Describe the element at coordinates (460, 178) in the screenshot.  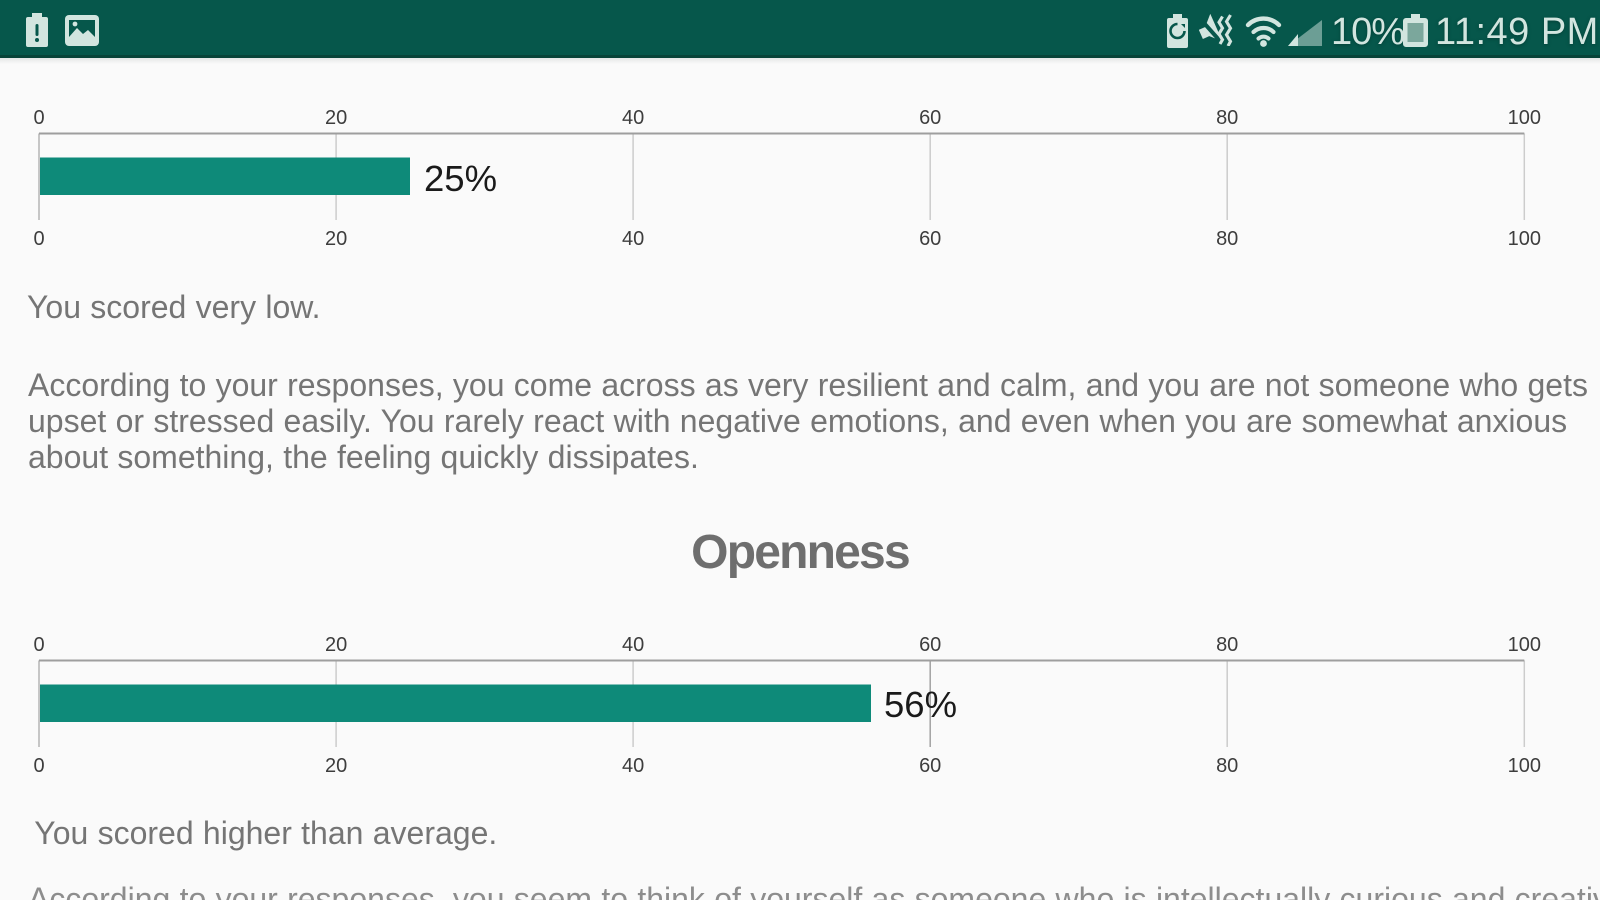
I see `svg-text: 25%` at that location.